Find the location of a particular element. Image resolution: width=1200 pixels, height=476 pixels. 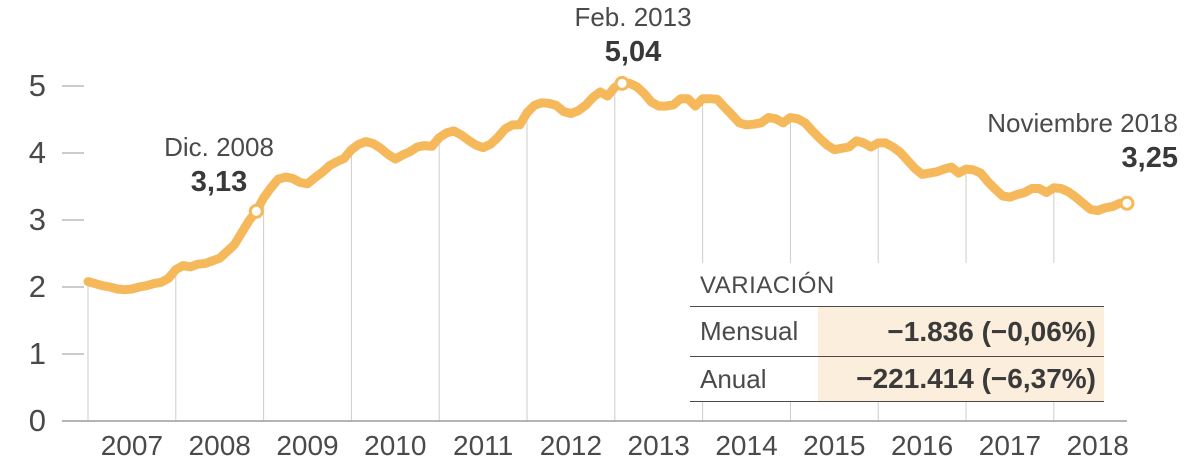

x-axis-label: 2018 is located at coordinates (1097, 445).